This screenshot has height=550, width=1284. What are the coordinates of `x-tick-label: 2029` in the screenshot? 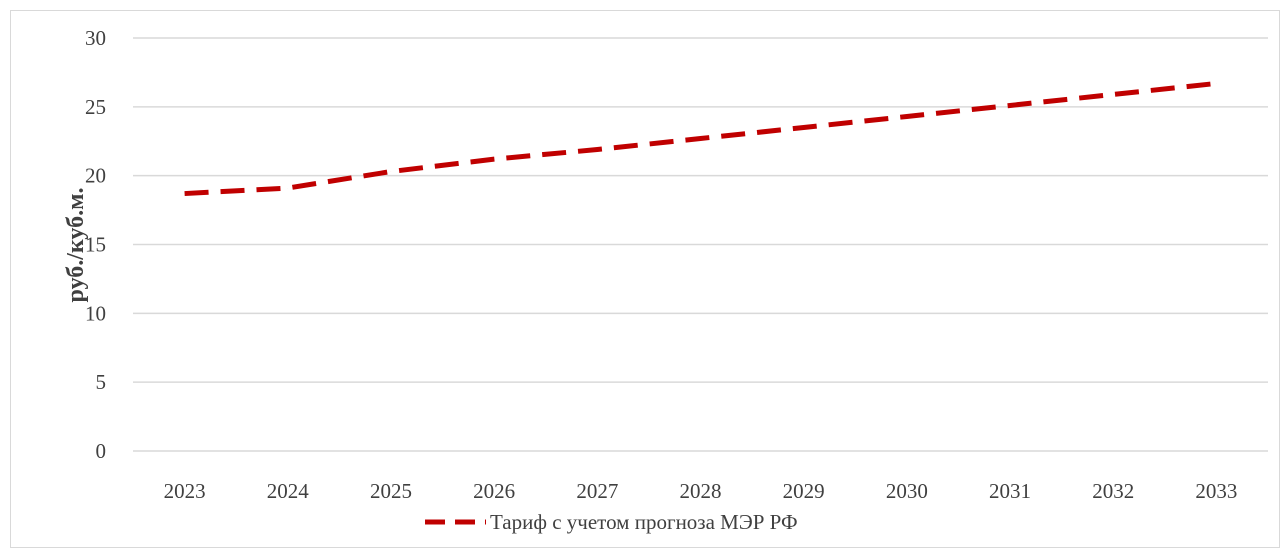 It's located at (804, 491).